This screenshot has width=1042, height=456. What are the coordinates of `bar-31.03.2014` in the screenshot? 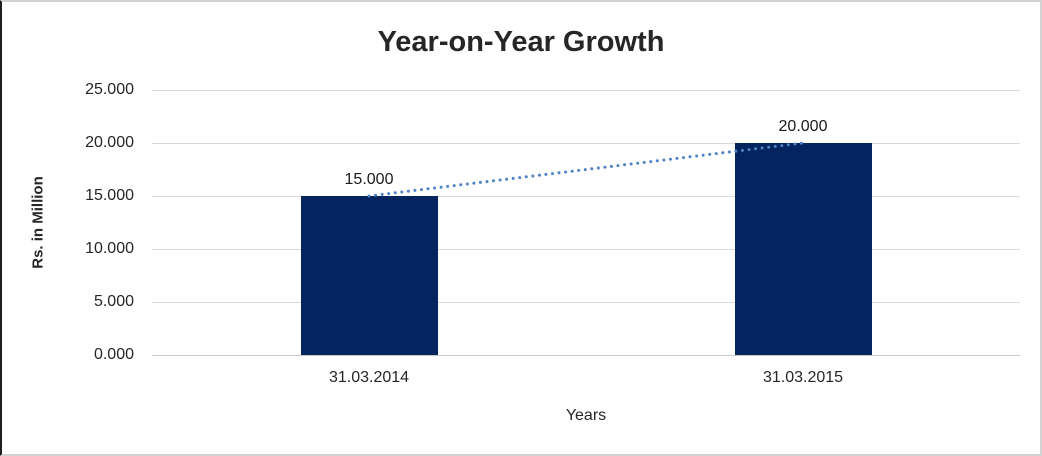 It's located at (369, 275).